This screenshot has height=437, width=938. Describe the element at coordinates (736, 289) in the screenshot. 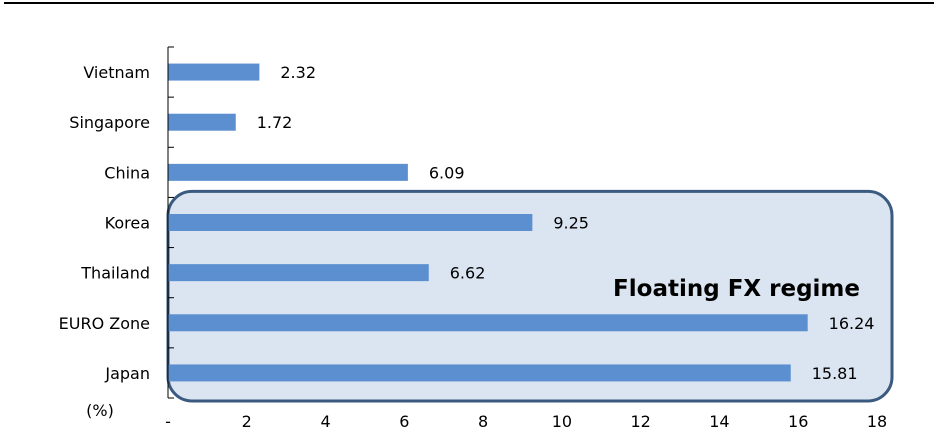

I see `floating-fx-annotation: Floating FX regime` at that location.